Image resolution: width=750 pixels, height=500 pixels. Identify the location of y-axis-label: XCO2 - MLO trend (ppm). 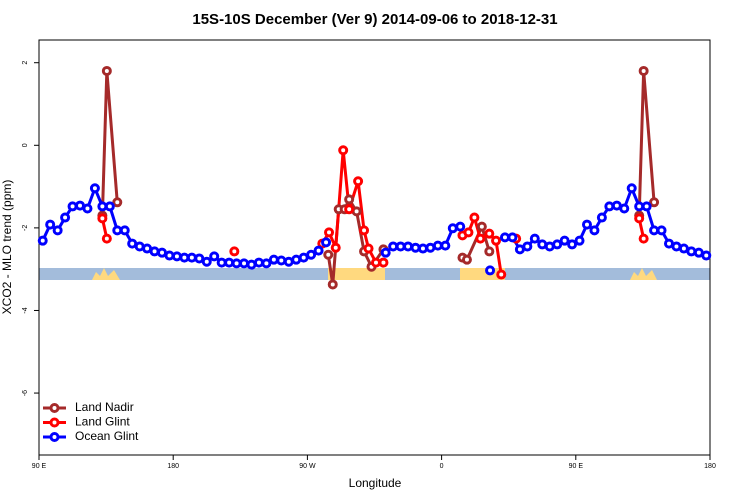
(7, 247).